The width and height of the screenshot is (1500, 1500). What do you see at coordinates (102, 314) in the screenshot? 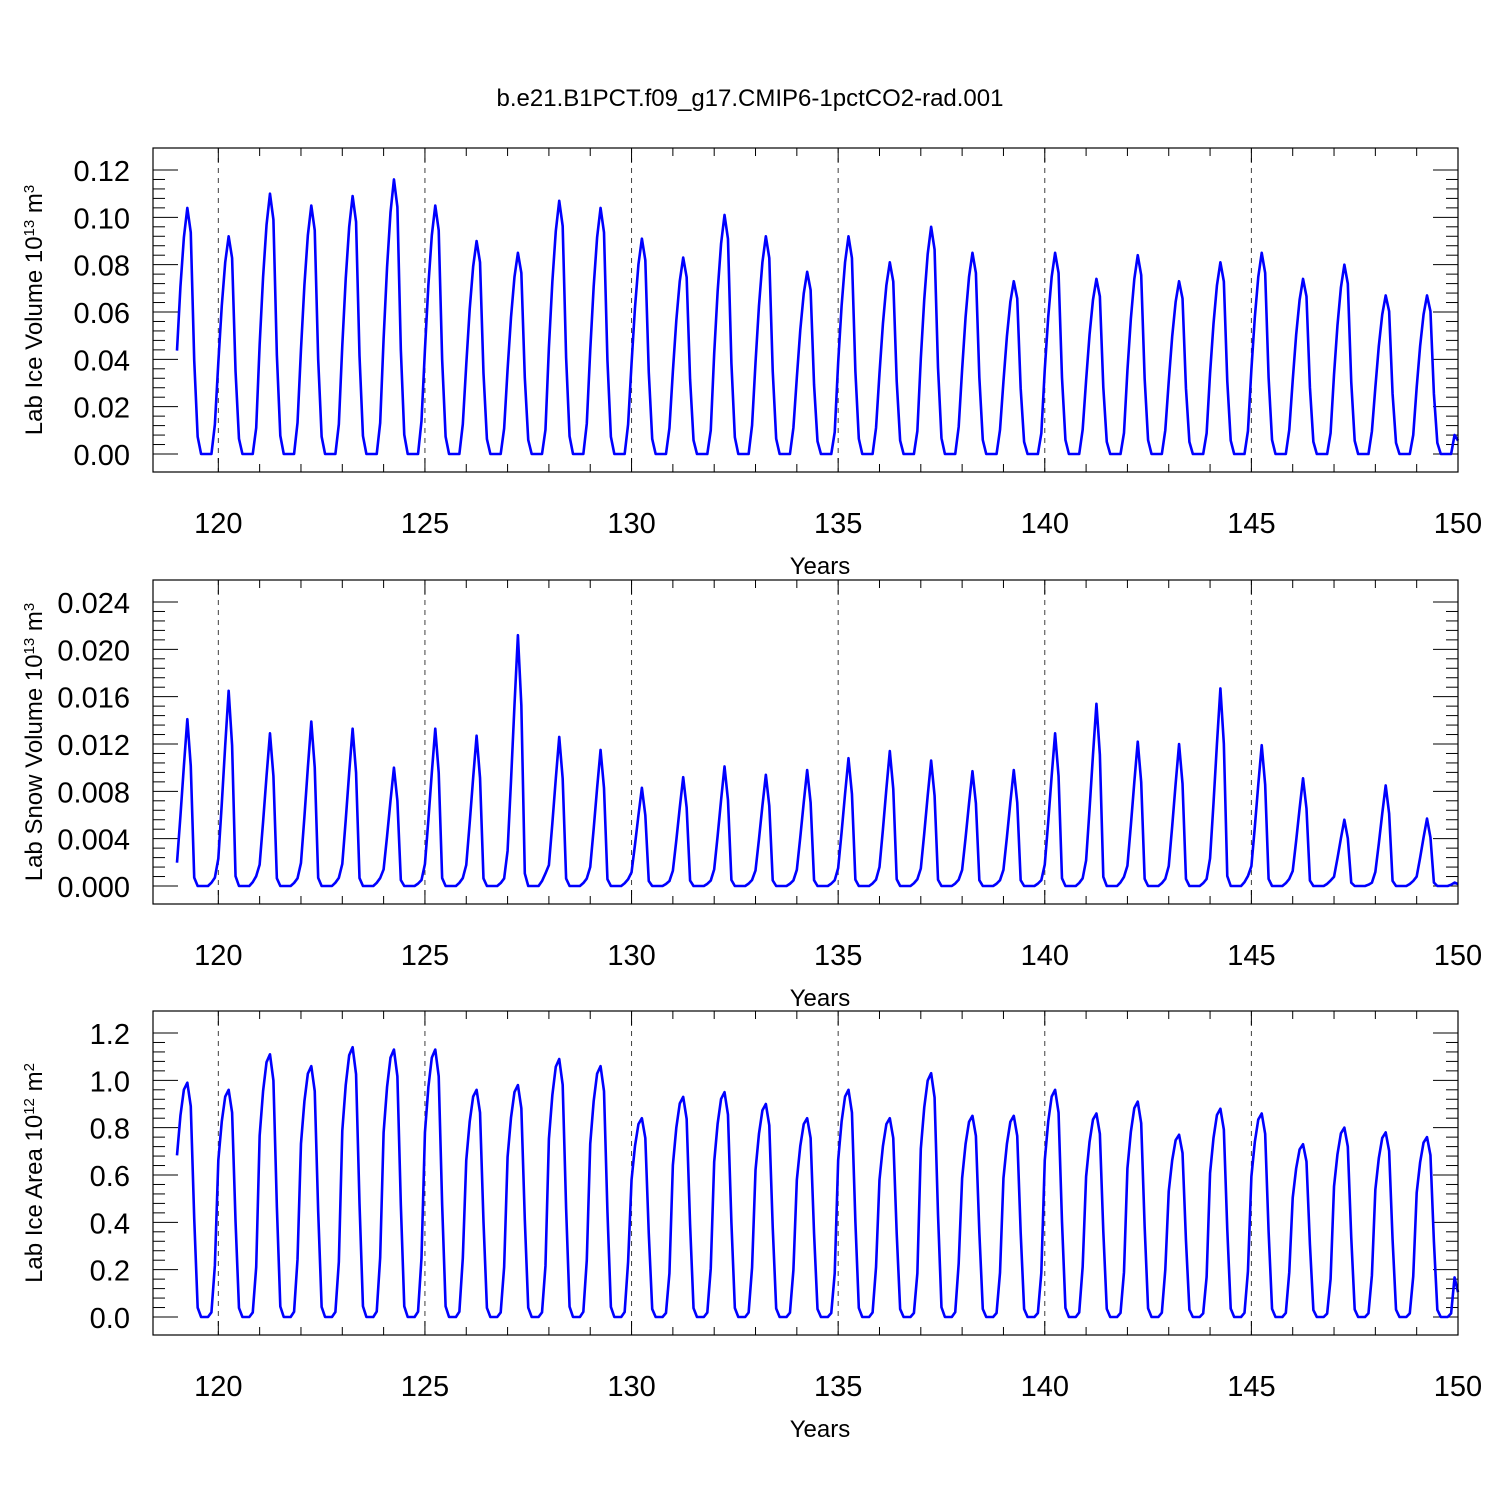
I see `y-tick-label: 0.06` at bounding box center [102, 314].